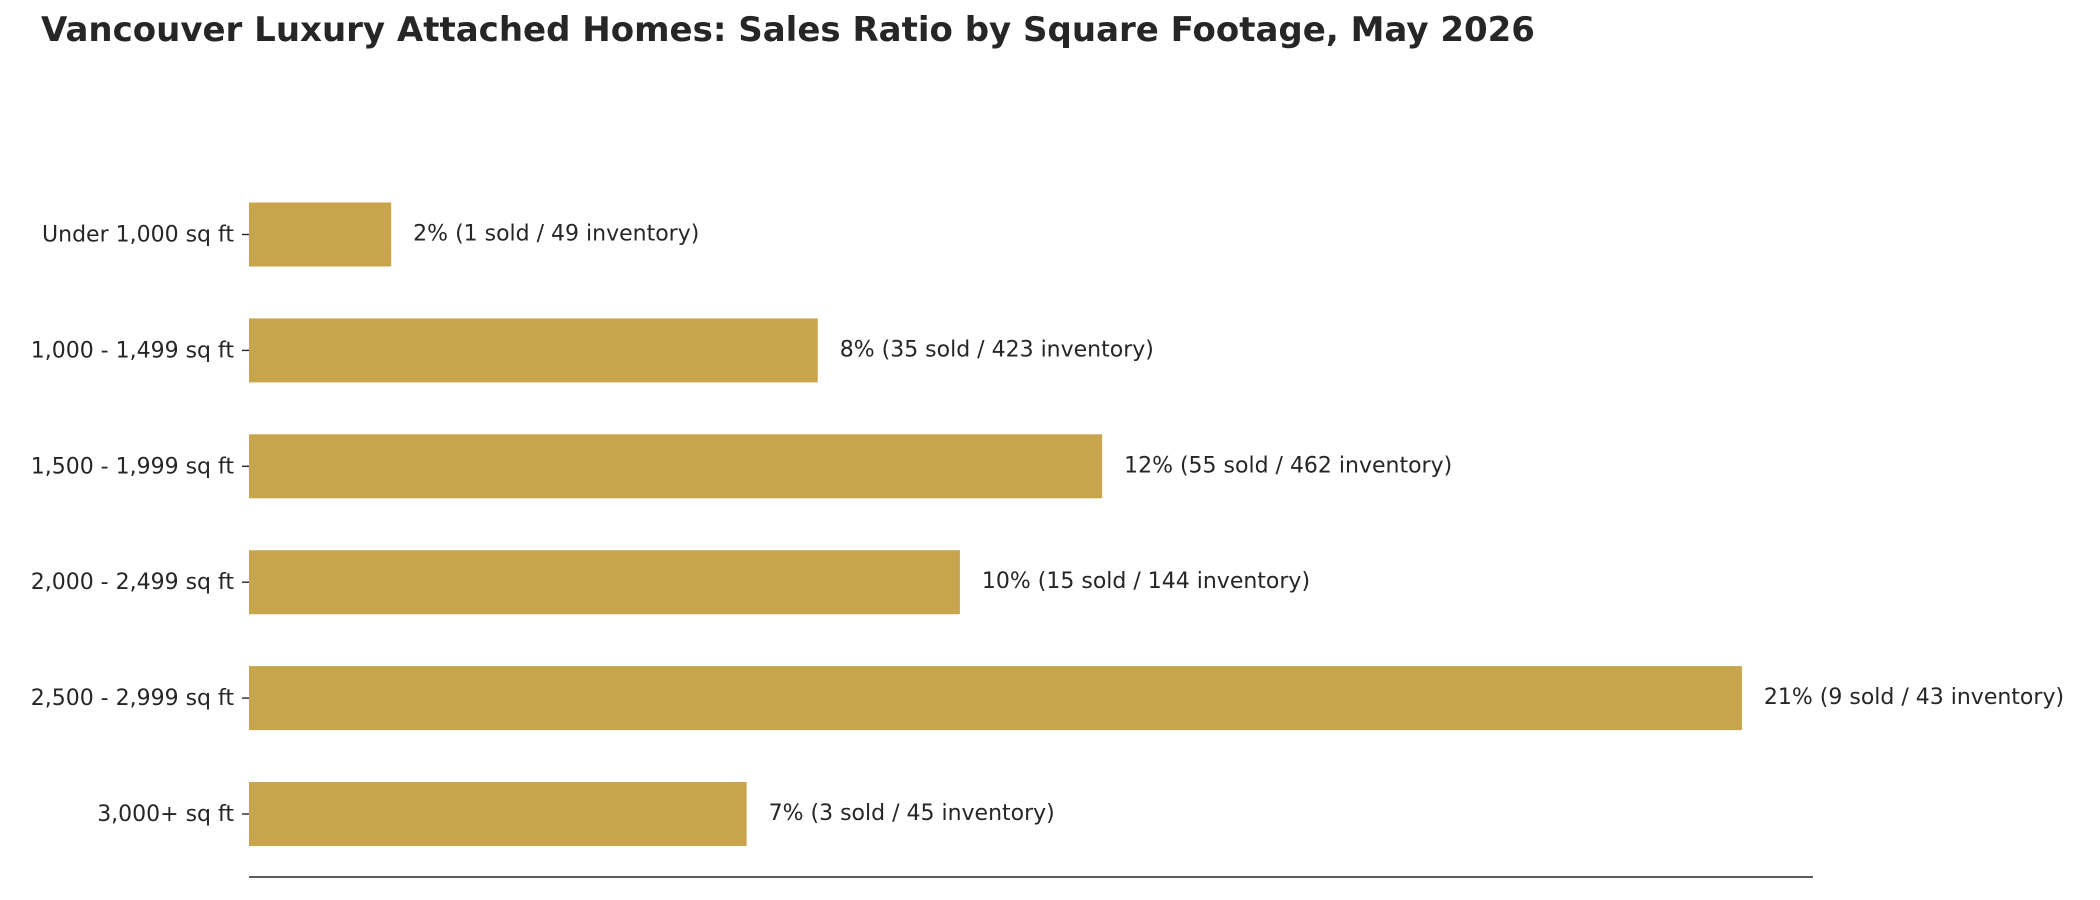  What do you see at coordinates (138, 235) in the screenshot?
I see `y-tick-label: Under 1,000 sq ft` at bounding box center [138, 235].